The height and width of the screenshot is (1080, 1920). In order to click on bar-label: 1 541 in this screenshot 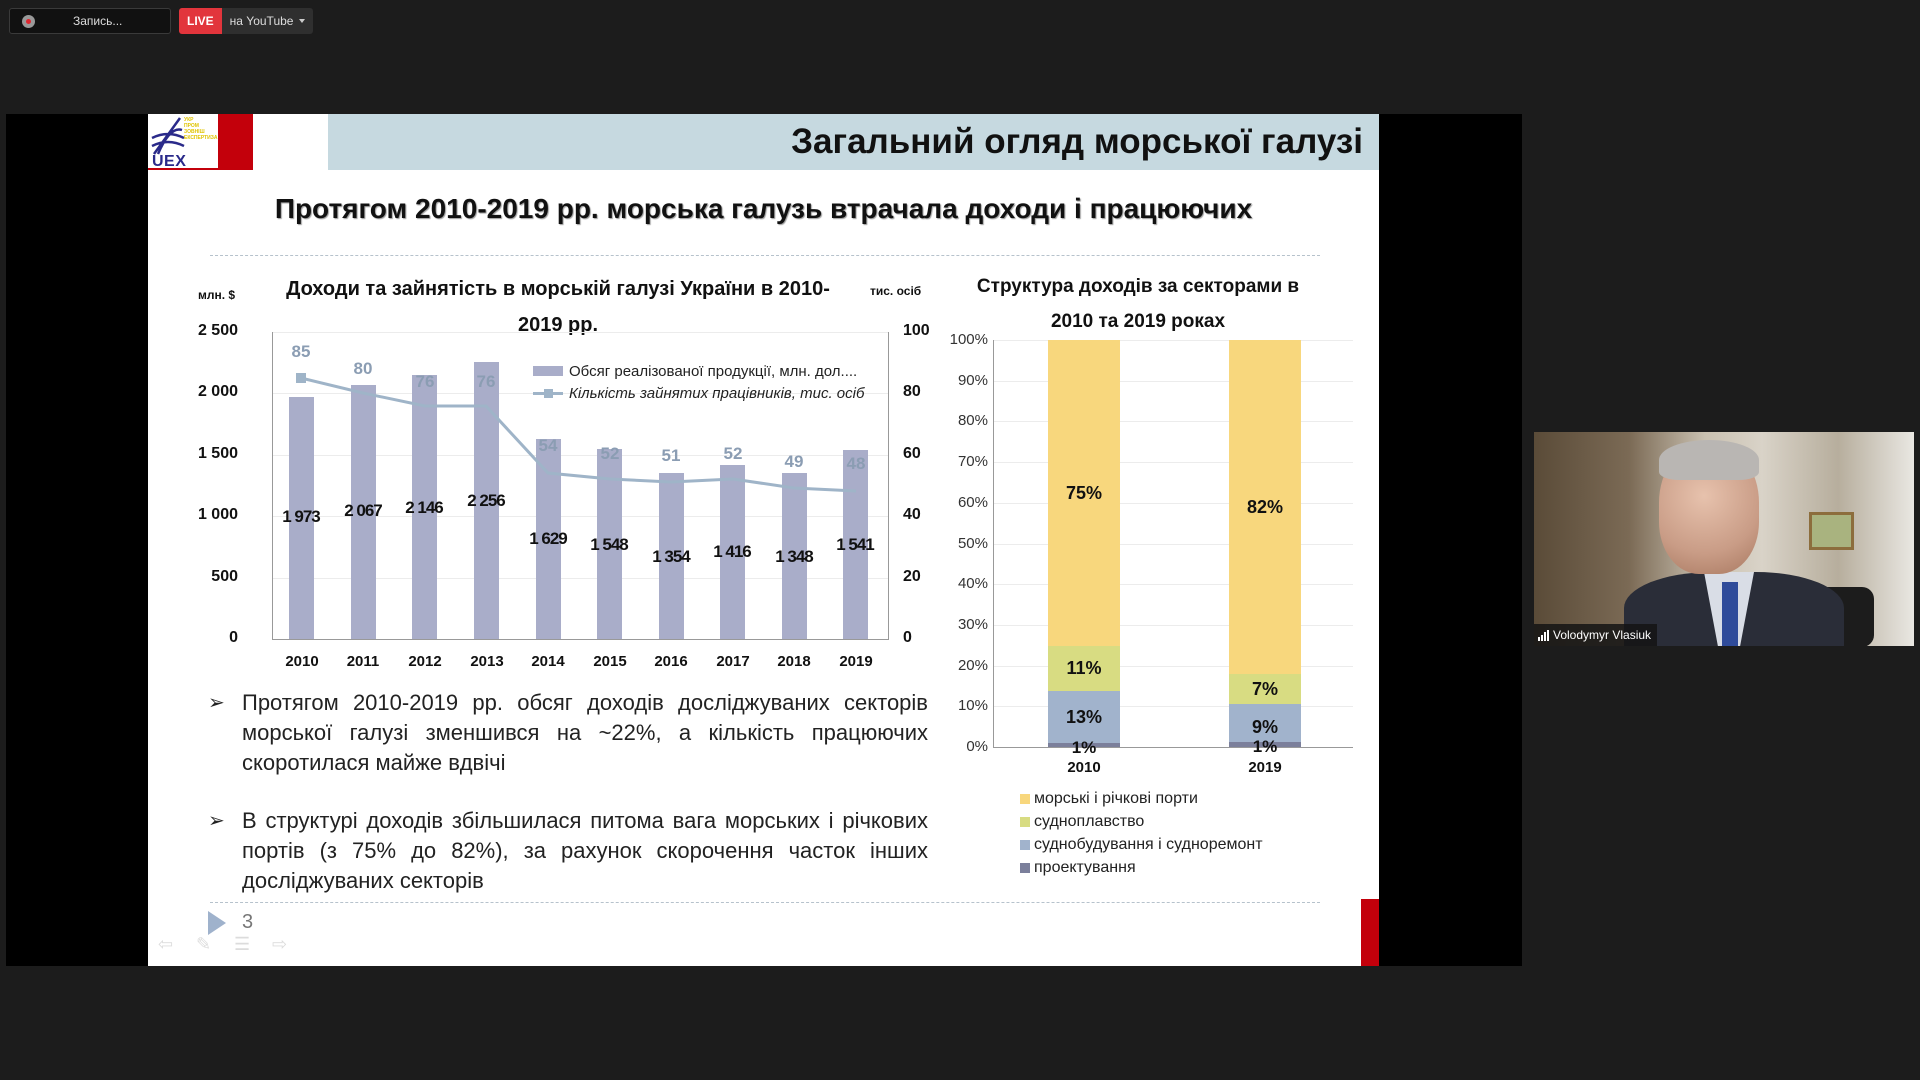, I will do `click(855, 544)`.